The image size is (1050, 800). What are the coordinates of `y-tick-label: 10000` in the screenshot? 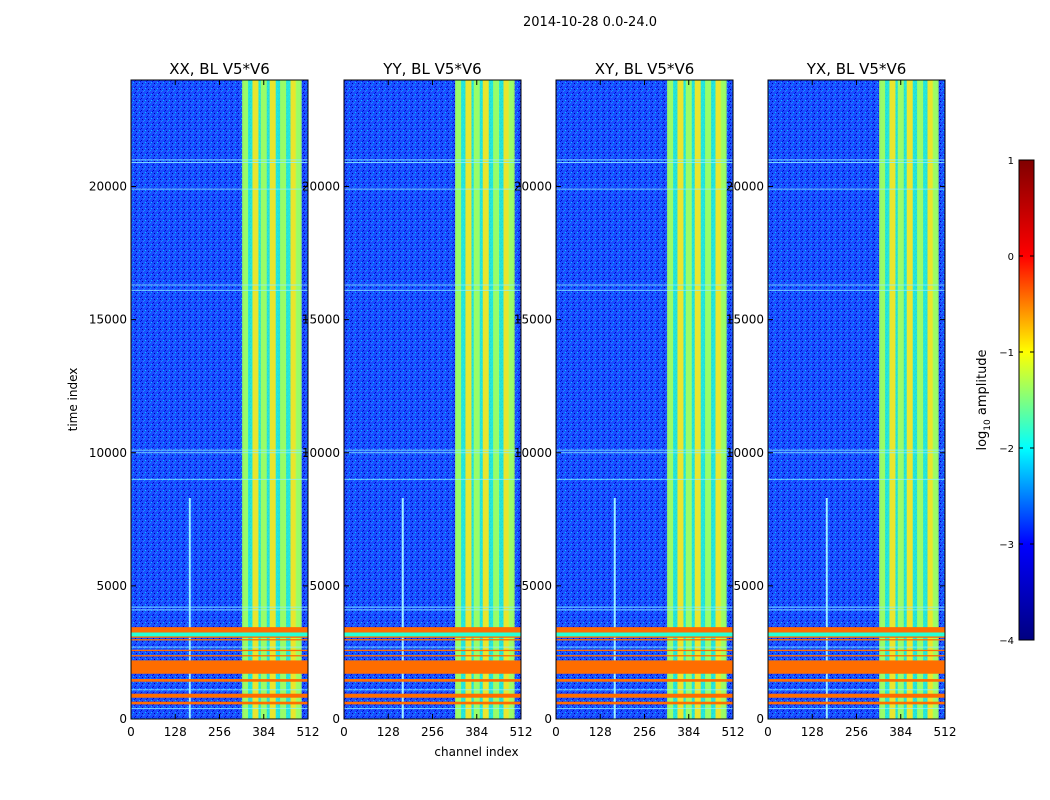 It's located at (321, 453).